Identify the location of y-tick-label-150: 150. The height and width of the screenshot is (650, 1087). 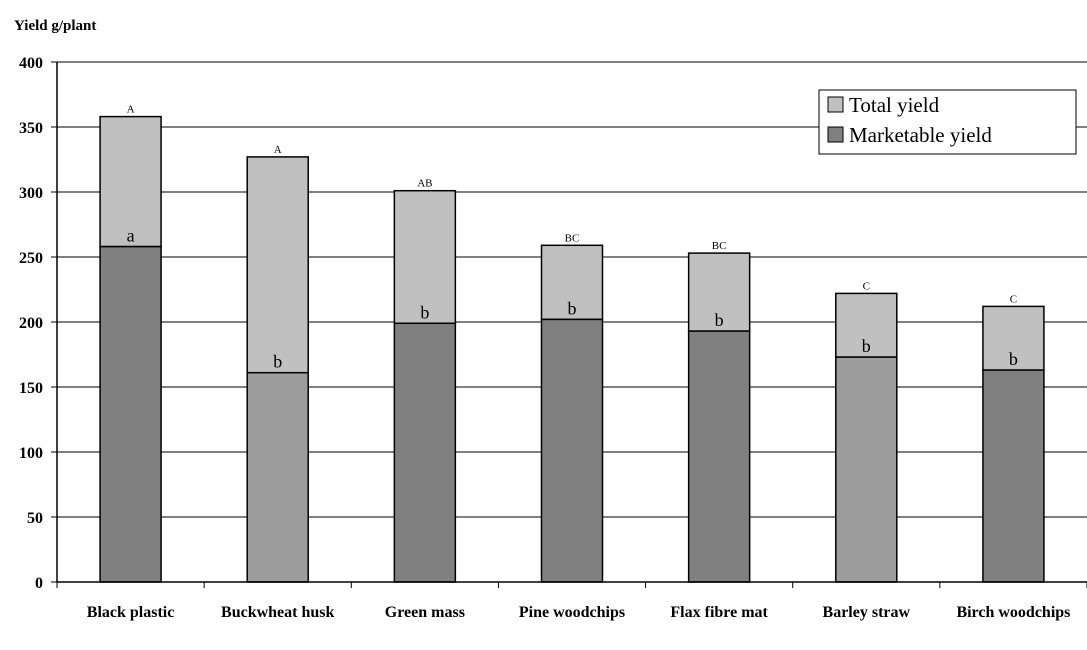
(31, 388).